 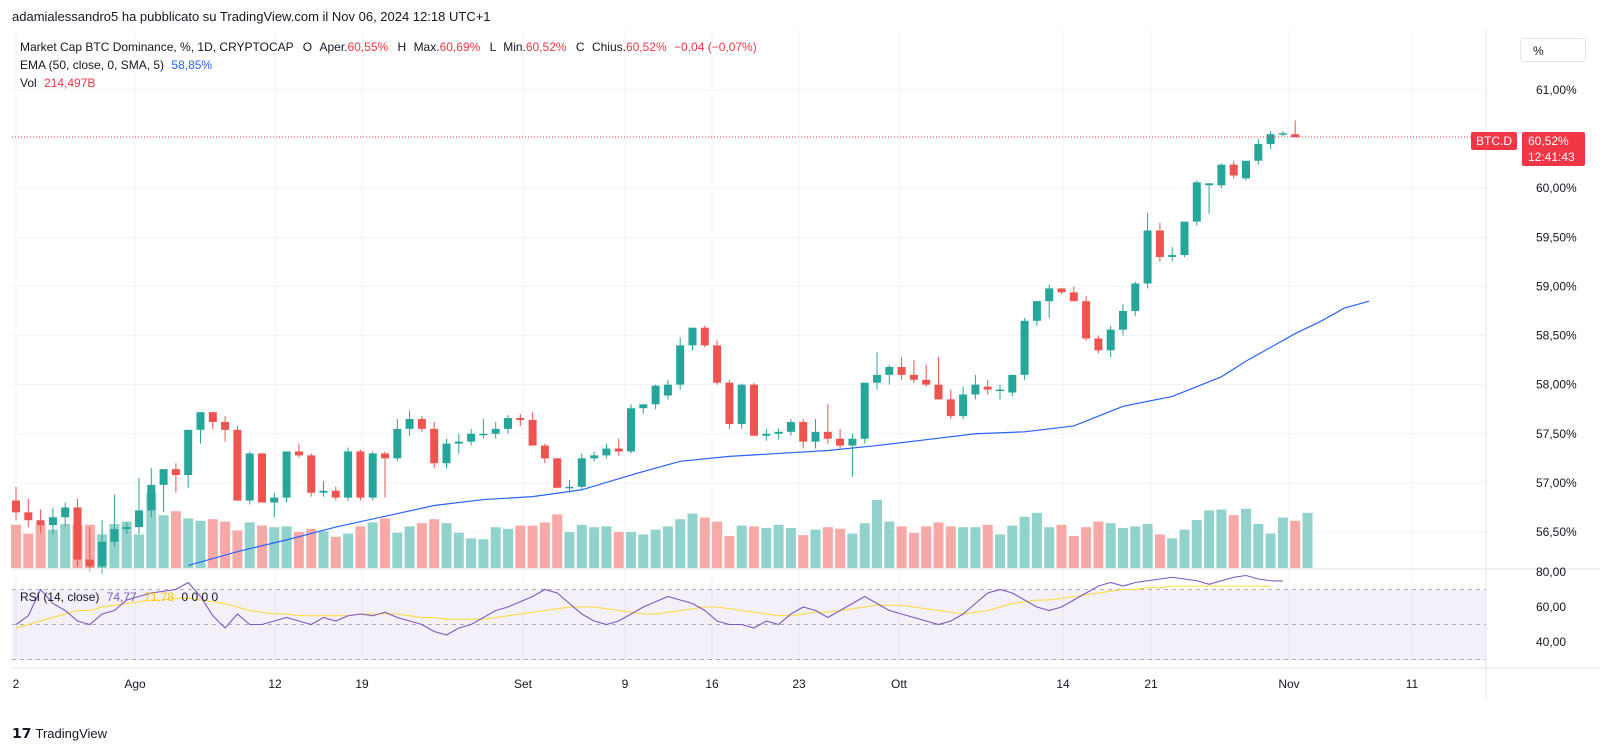 What do you see at coordinates (514, 47) in the screenshot?
I see `low-sub: Min.` at bounding box center [514, 47].